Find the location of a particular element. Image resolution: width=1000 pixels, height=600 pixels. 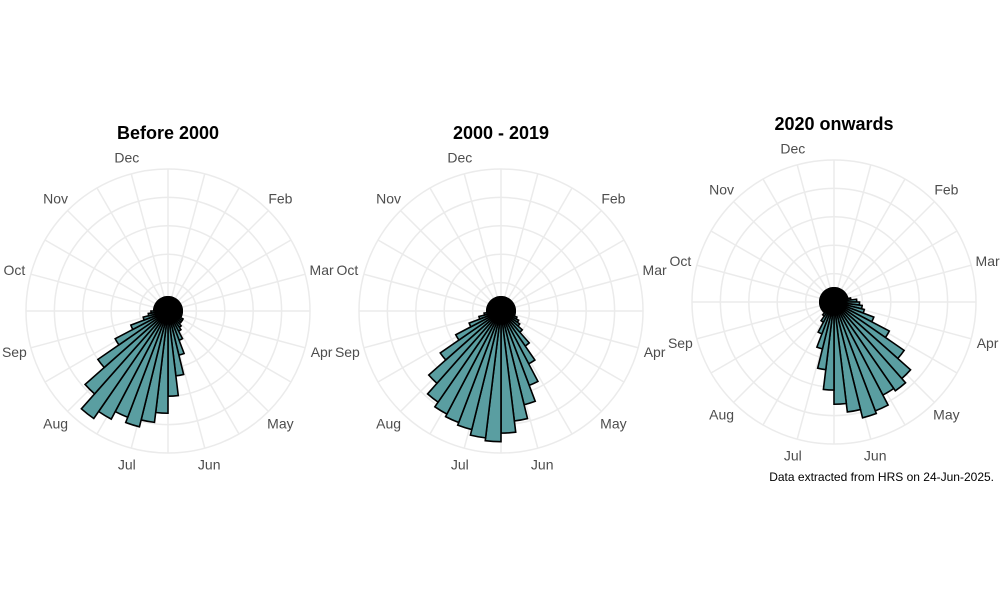

bar-wk25 is located at coordinates (847, 357).